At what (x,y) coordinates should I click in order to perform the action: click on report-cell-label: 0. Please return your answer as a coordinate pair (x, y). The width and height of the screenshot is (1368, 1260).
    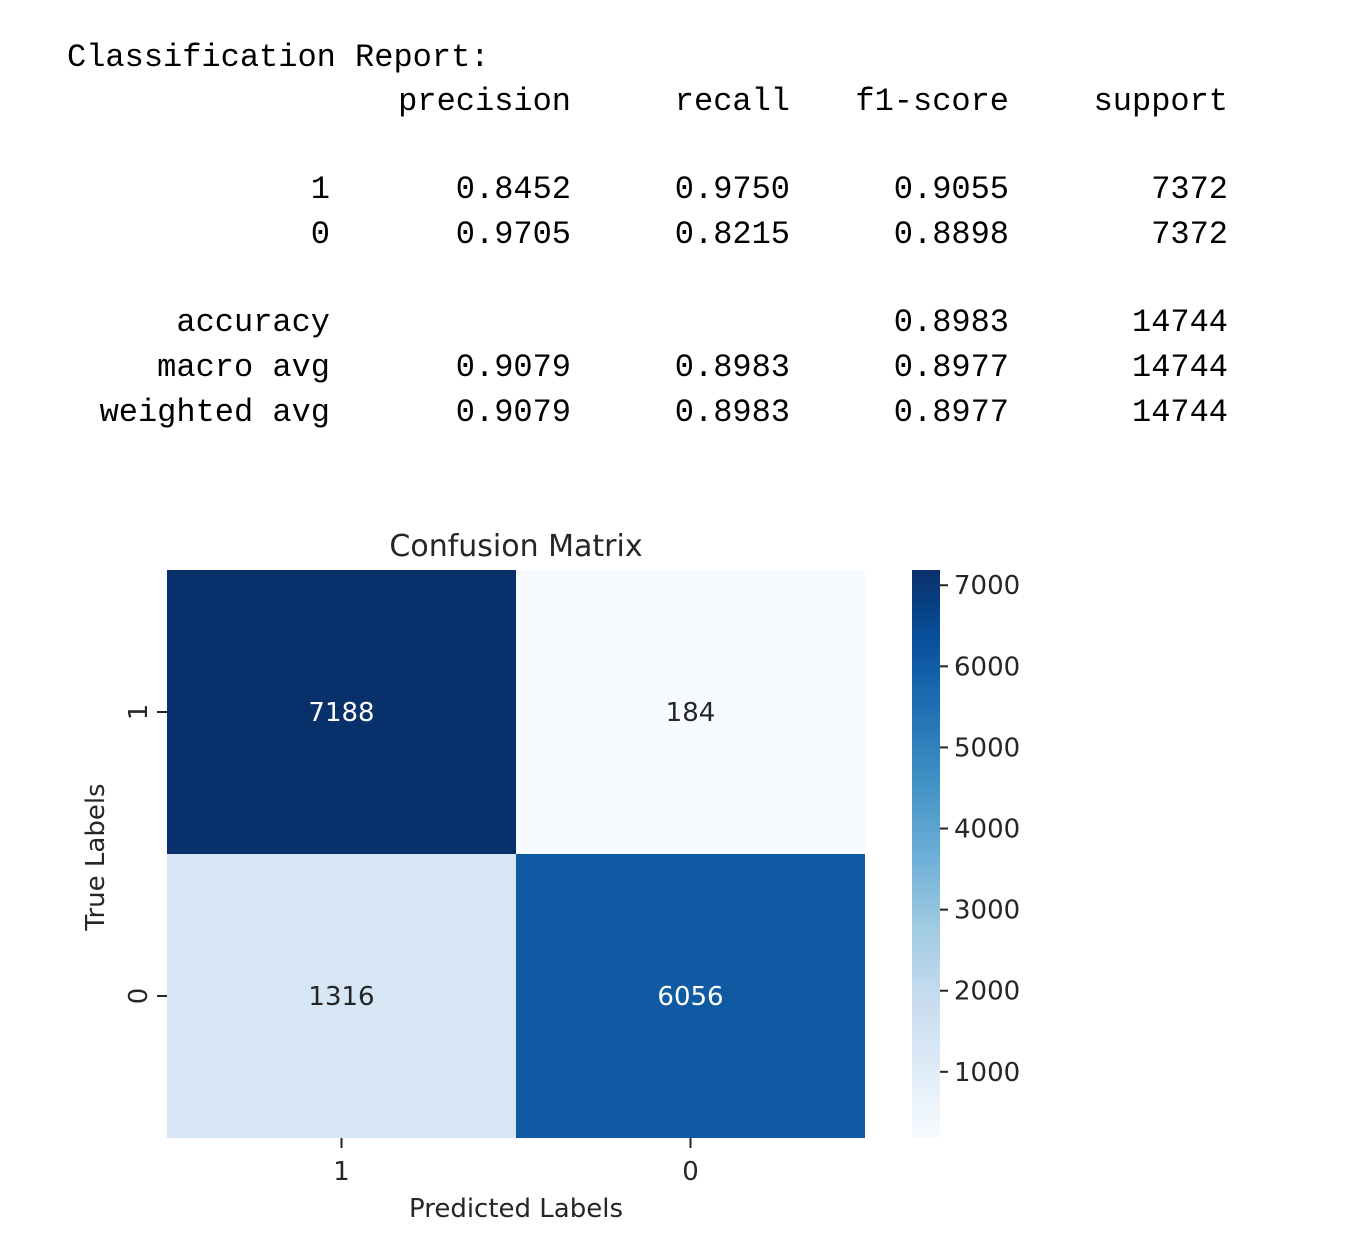
    Looking at the image, I should click on (320, 234).